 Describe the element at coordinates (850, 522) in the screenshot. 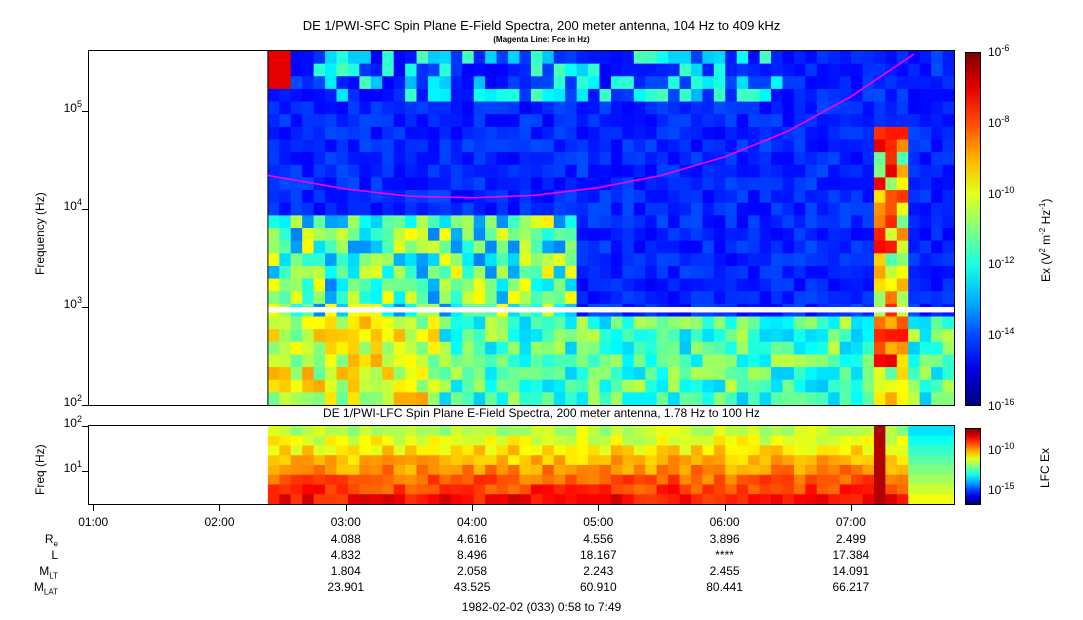

I see `x-tick-label: 07:00` at that location.